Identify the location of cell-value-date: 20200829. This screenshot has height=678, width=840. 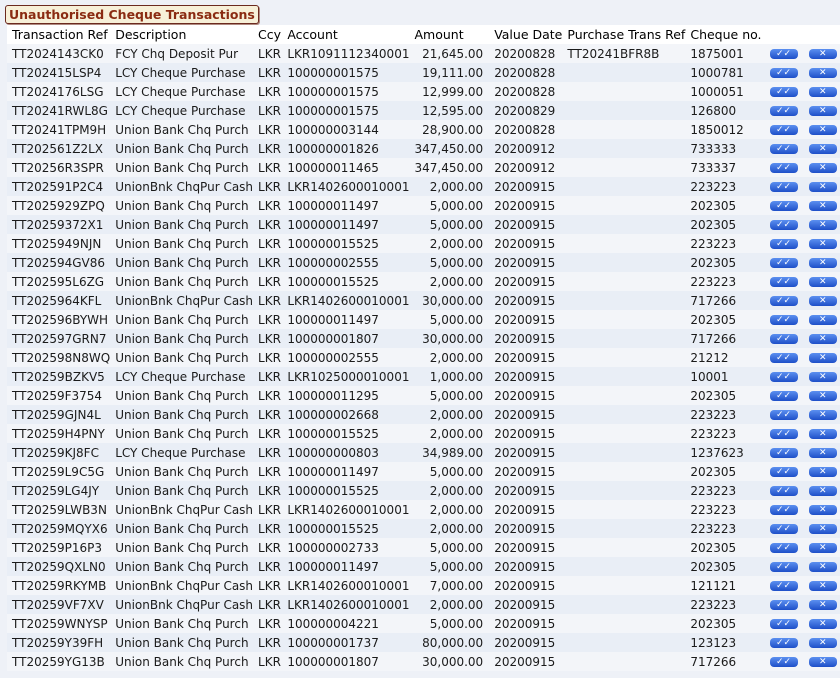
(525, 110).